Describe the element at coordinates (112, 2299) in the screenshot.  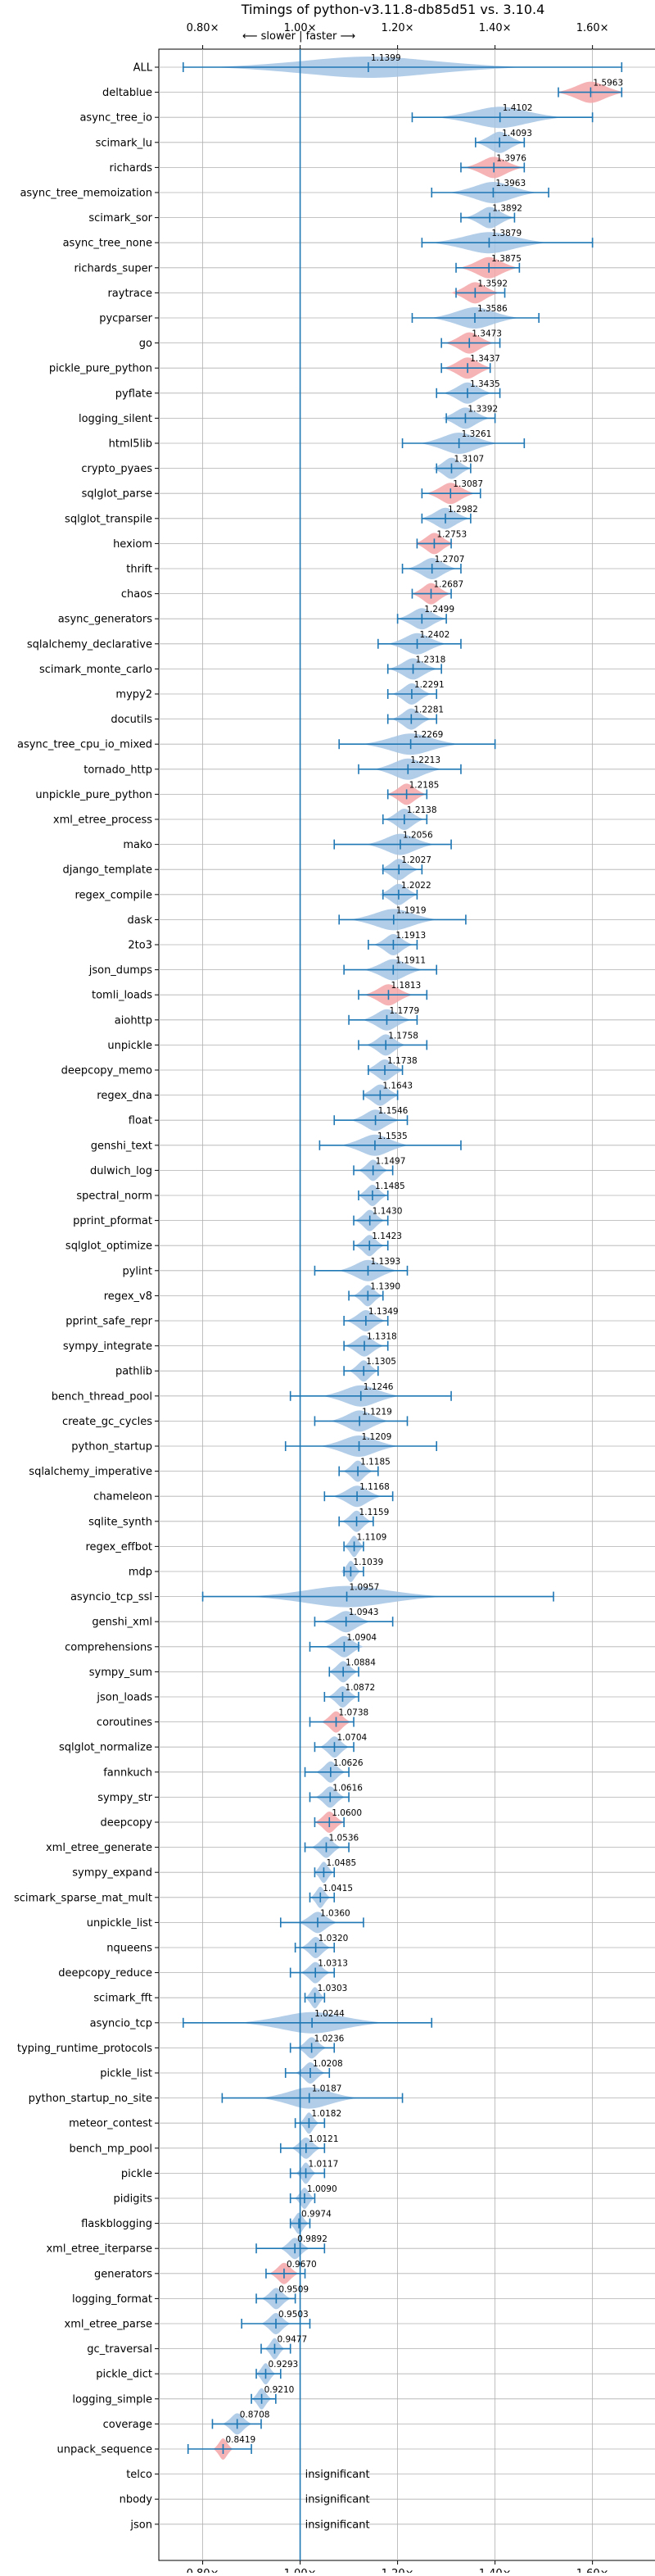
I see `benchmark-label: logging_format` at that location.